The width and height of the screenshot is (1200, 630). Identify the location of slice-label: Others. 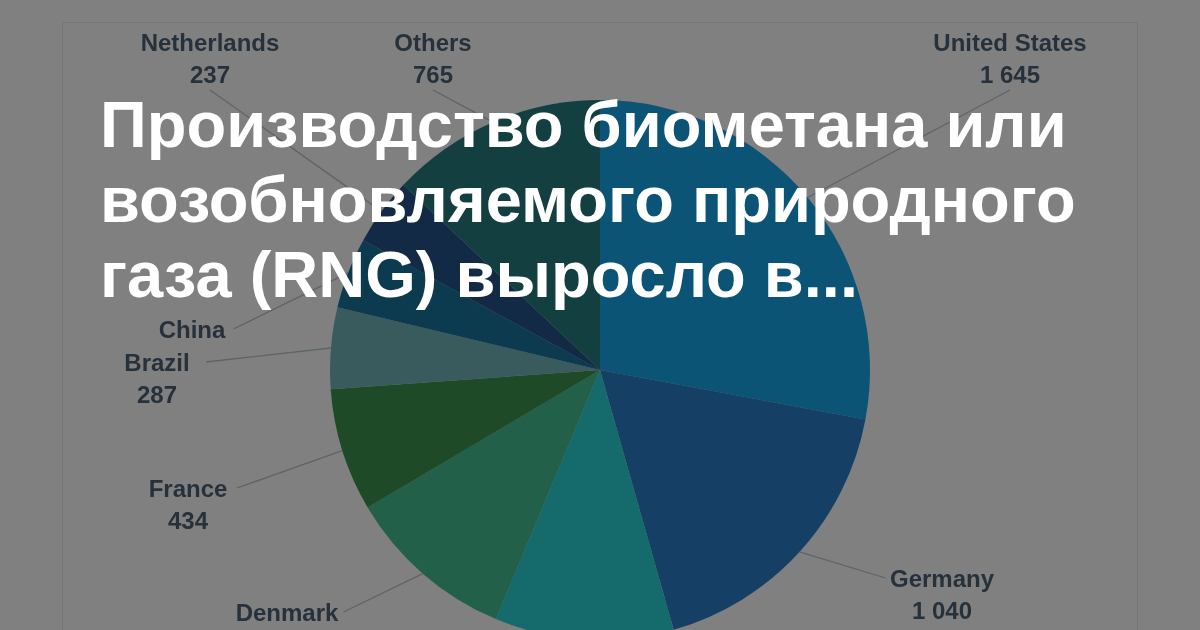
(433, 42).